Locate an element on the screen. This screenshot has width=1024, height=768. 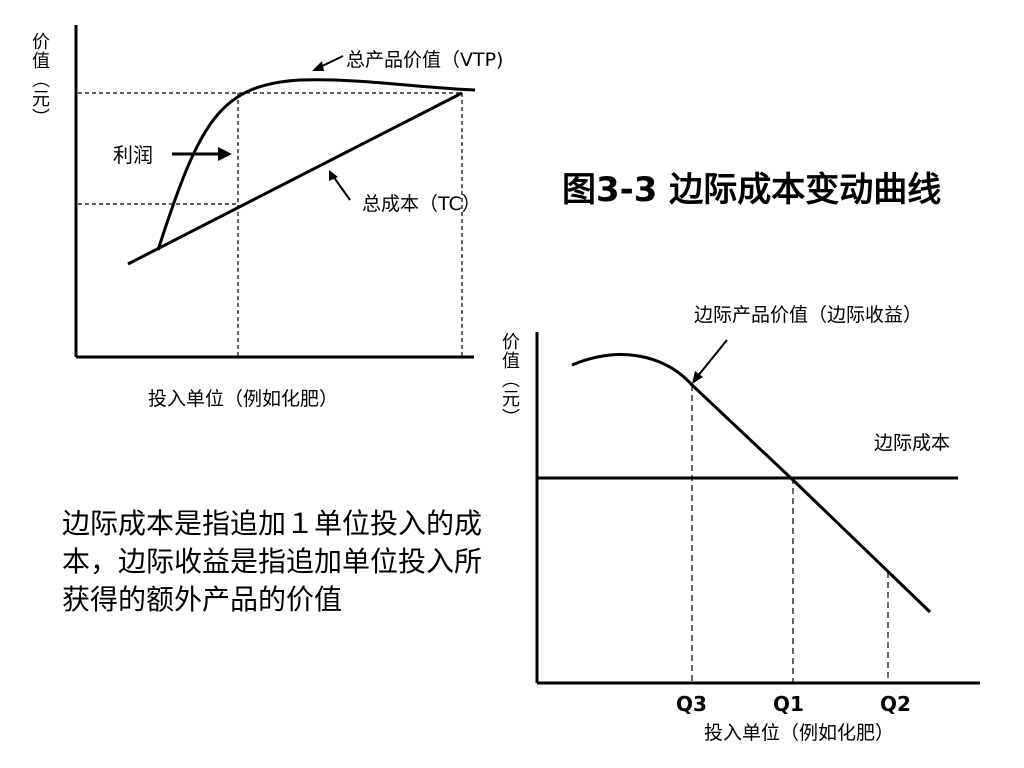
profit-pointer-arrowhead is located at coordinates (225, 154).